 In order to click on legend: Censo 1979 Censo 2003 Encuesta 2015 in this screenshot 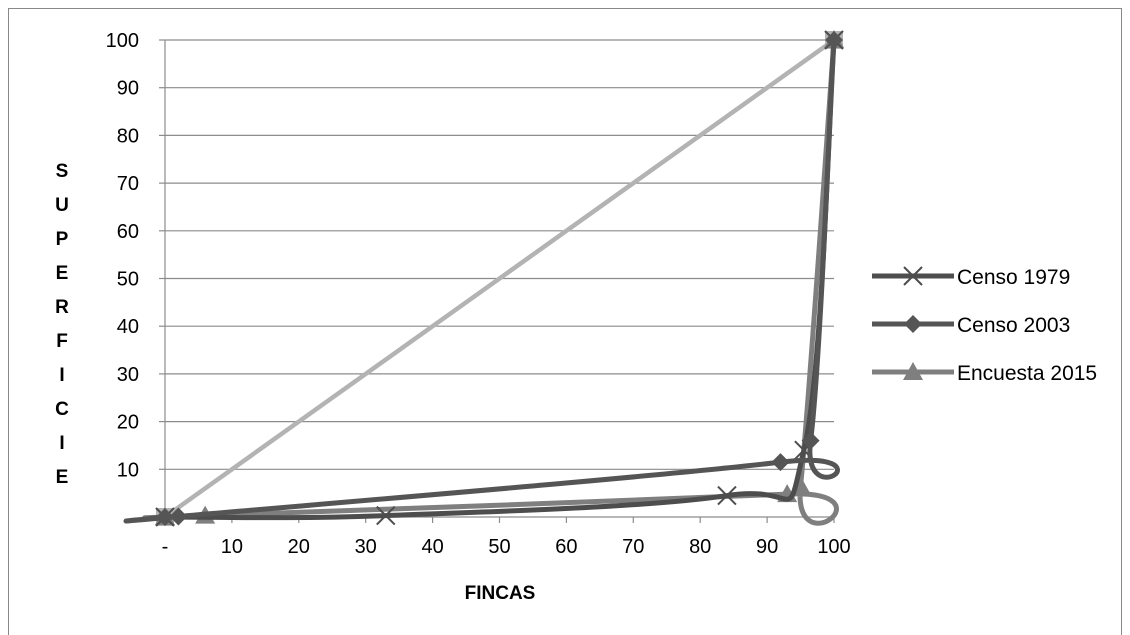, I will do `click(984, 325)`.